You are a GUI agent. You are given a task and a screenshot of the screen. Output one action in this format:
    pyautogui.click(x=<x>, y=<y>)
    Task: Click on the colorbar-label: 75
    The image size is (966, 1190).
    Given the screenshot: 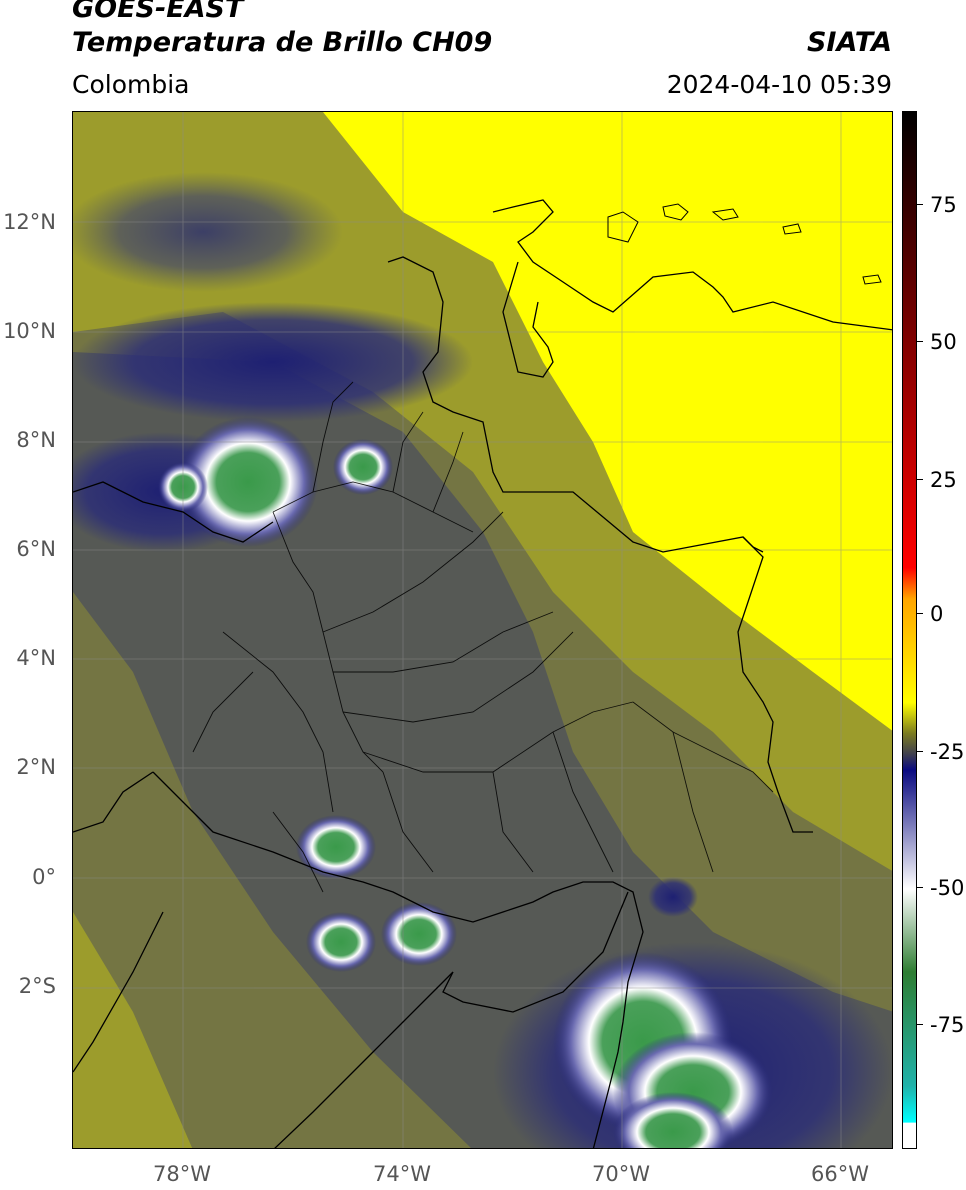 What is the action you would take?
    pyautogui.click(x=943, y=205)
    